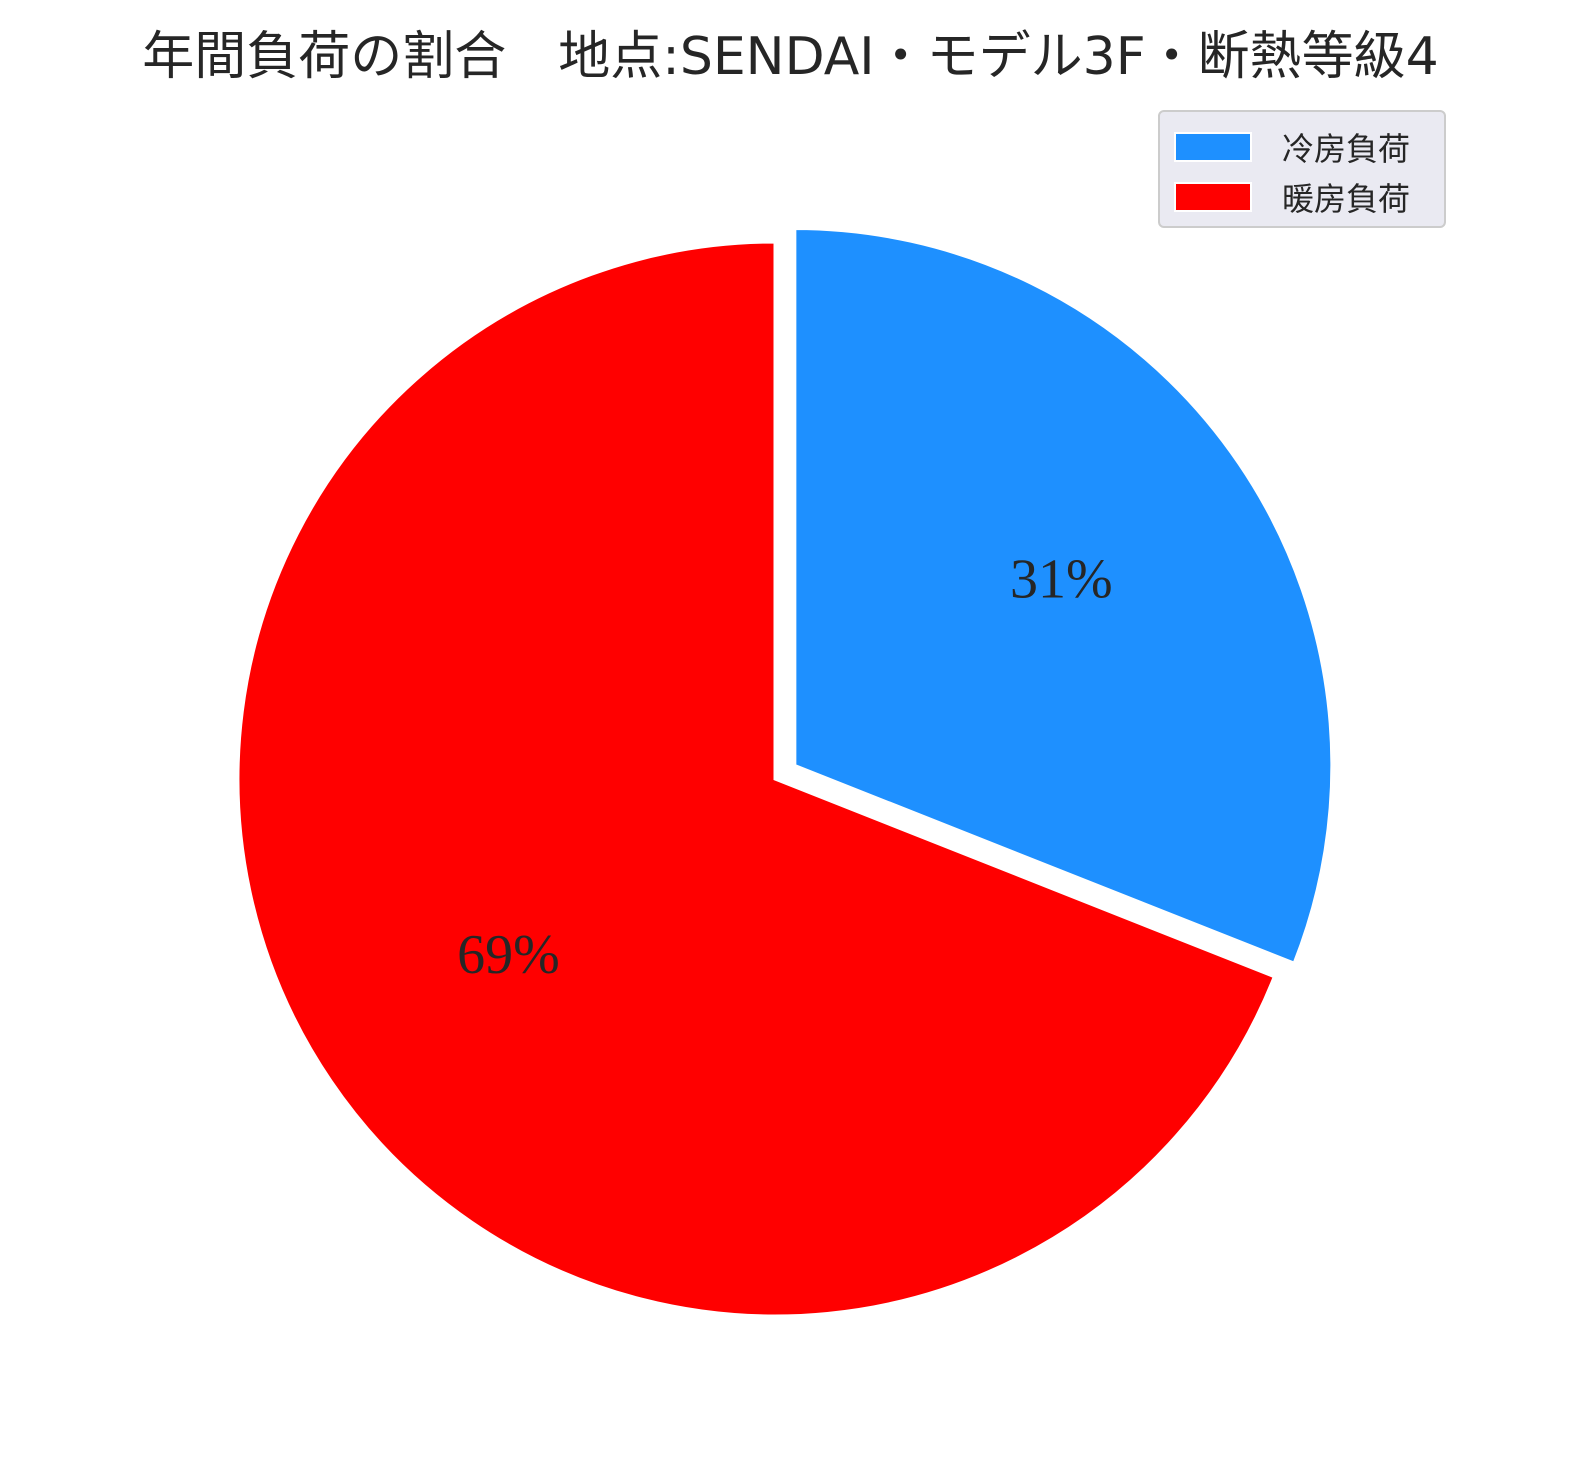 Image resolution: width=1581 pixels, height=1463 pixels. I want to click on legend-label-heating: 暖房負荷, so click(1346, 199).